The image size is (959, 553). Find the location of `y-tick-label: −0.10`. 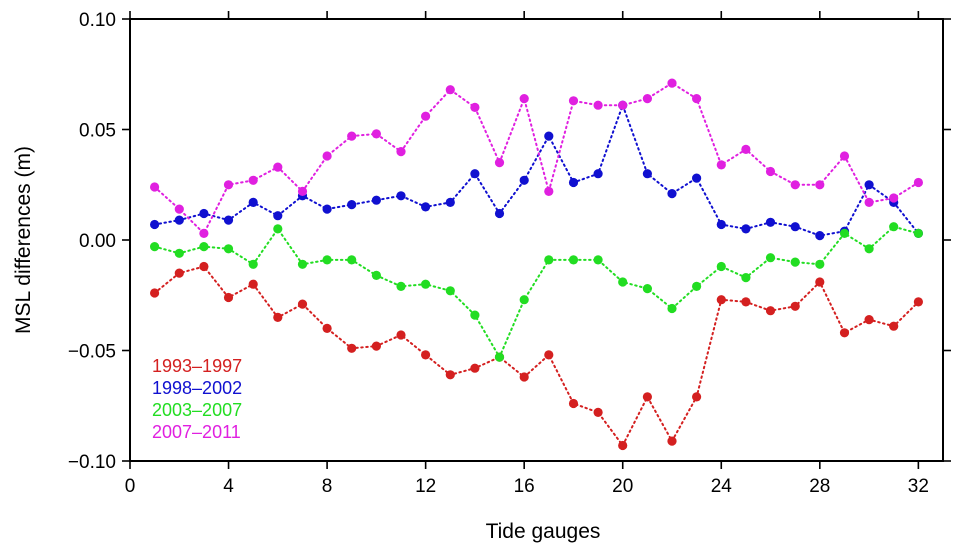

y-tick-label: −0.10 is located at coordinates (92, 462).